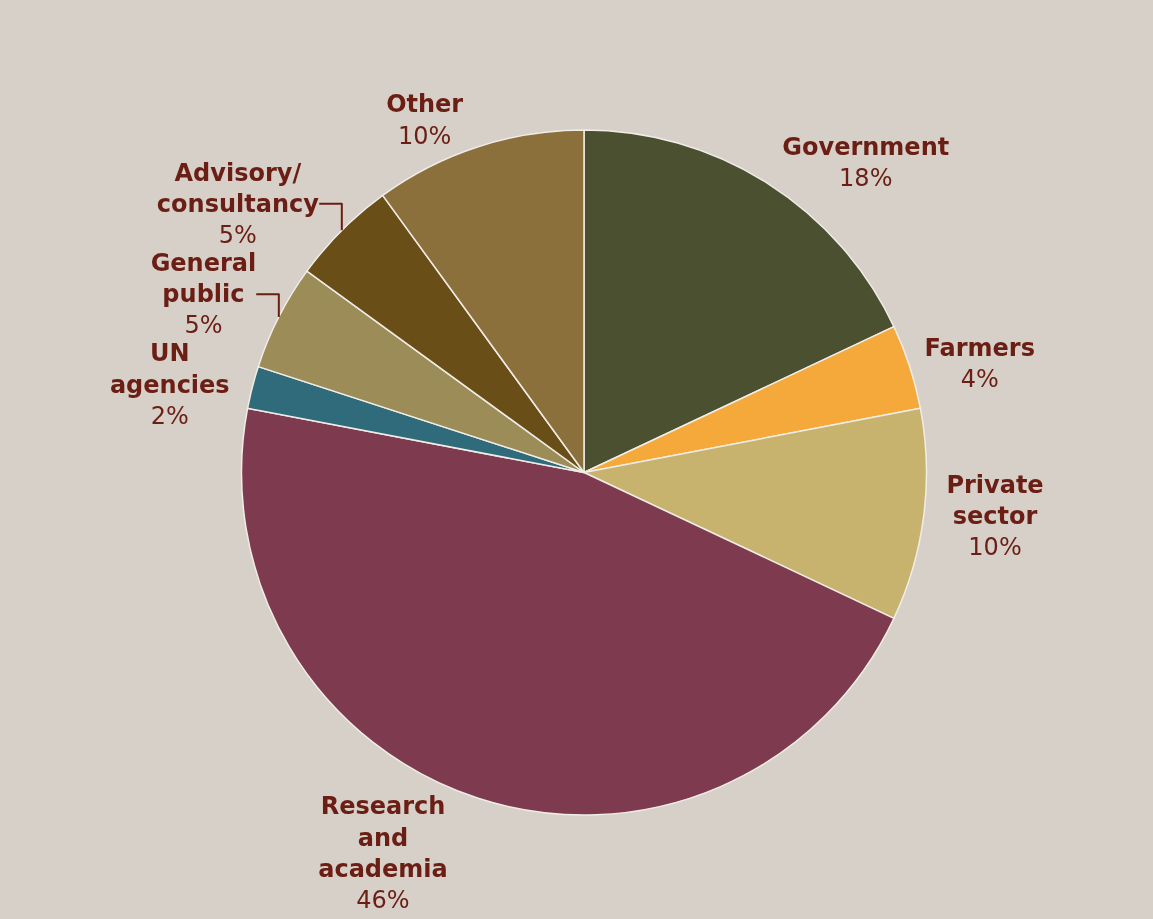 The width and height of the screenshot is (1153, 919). I want to click on data-label: 18%, so click(866, 177).